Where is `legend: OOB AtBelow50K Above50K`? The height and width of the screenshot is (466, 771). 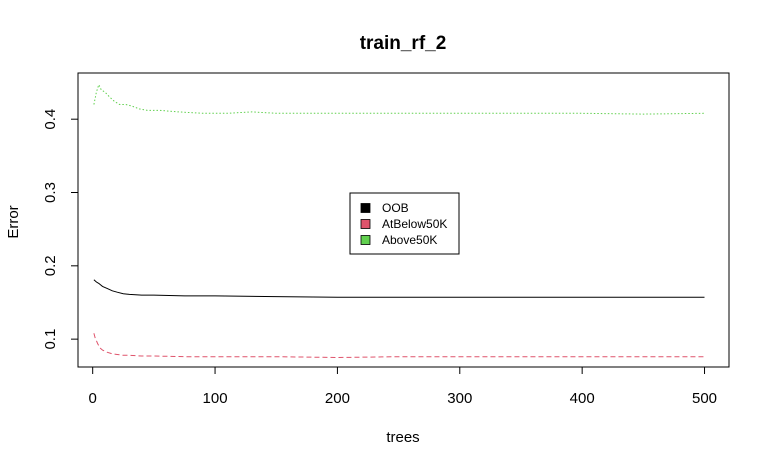
legend: OOB AtBelow50K Above50K is located at coordinates (404, 223).